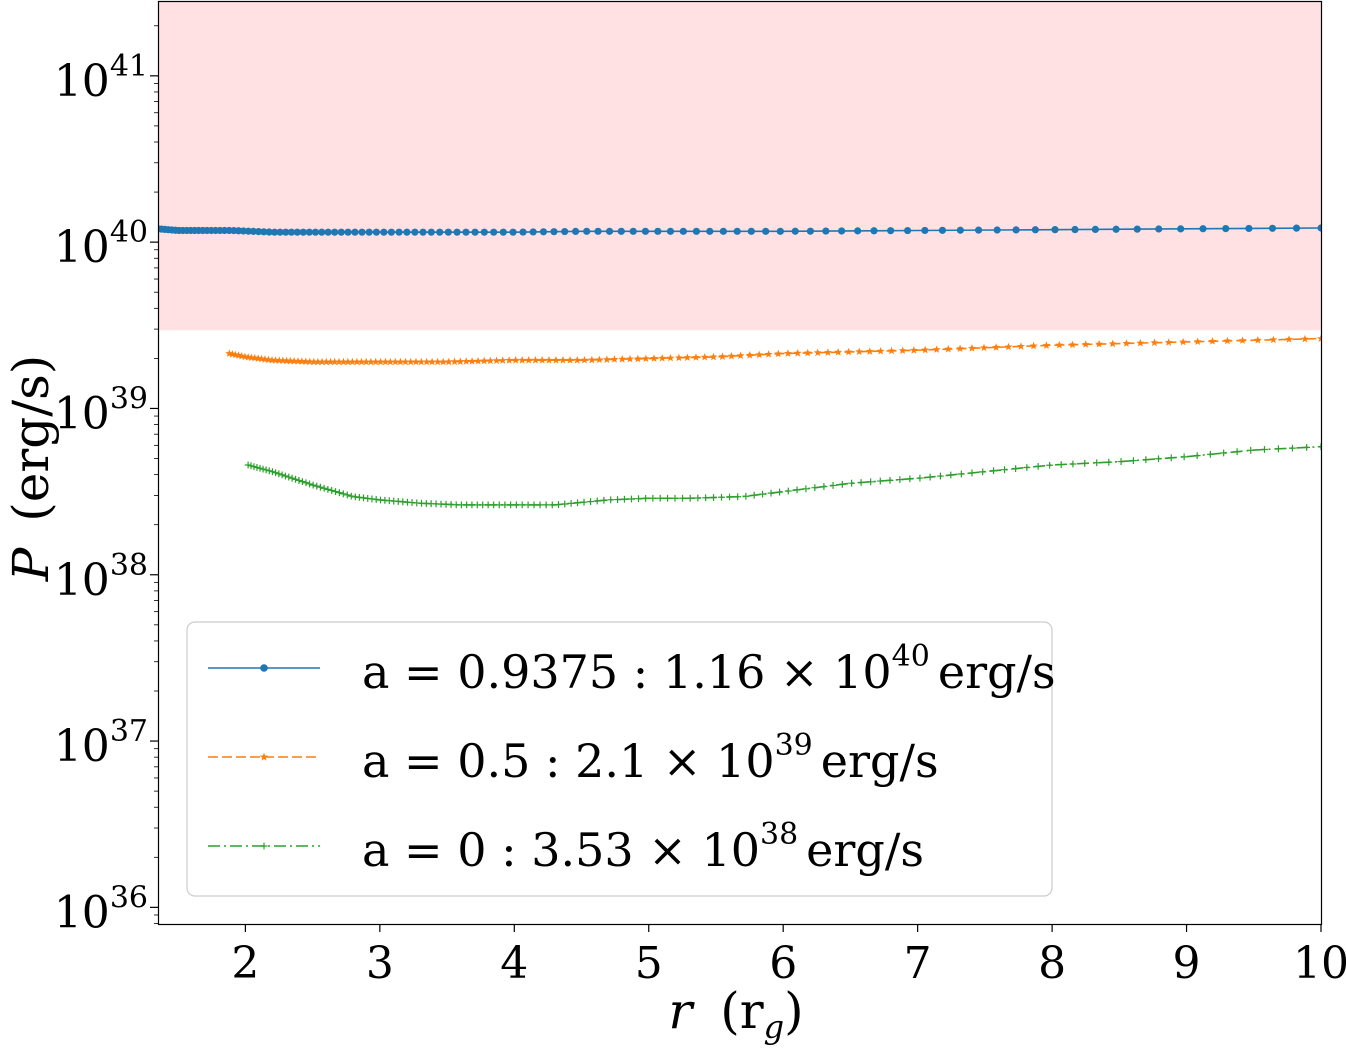 The width and height of the screenshot is (1346, 1048). Describe the element at coordinates (709, 669) in the screenshot. I see `legend-label: a = 0.9375 : 1.16 × 1040 erg/s` at that location.